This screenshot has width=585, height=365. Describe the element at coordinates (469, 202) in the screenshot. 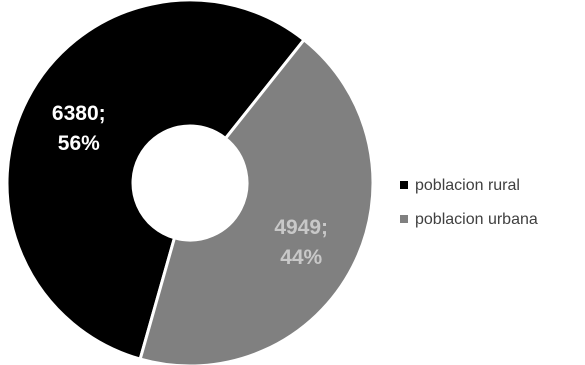

I see `legend: poblacion rural poblacion urbana` at that location.